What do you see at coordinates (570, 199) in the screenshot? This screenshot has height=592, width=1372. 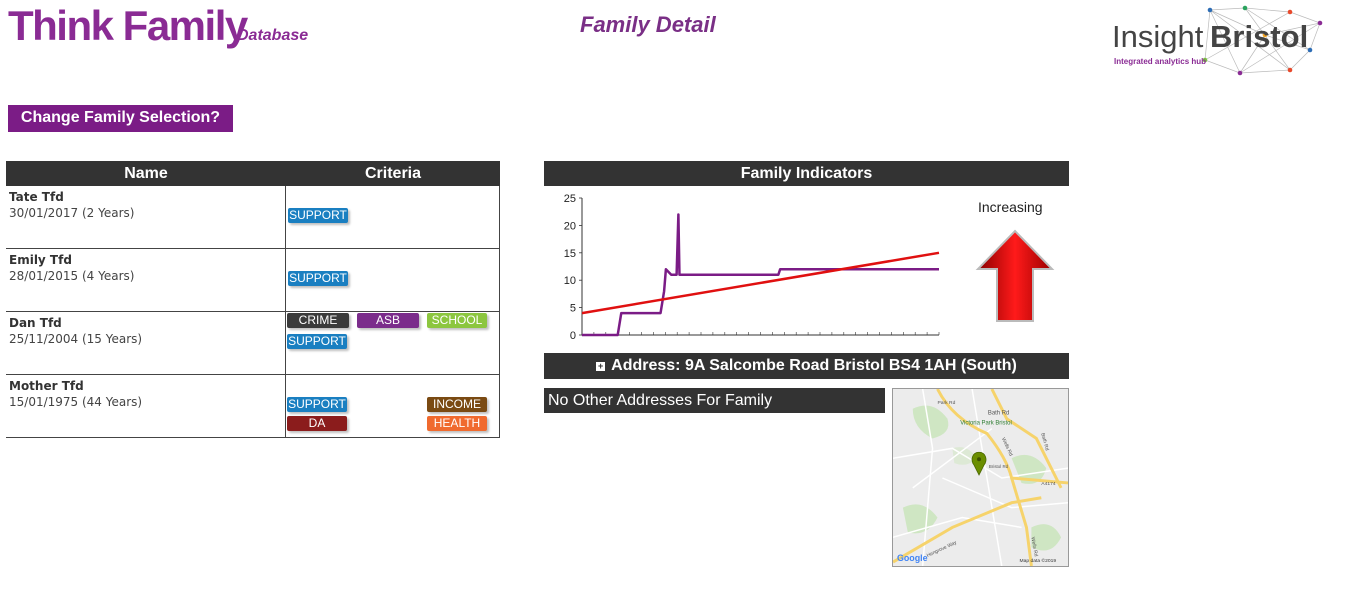 I see `y-tick-label: 25` at bounding box center [570, 199].